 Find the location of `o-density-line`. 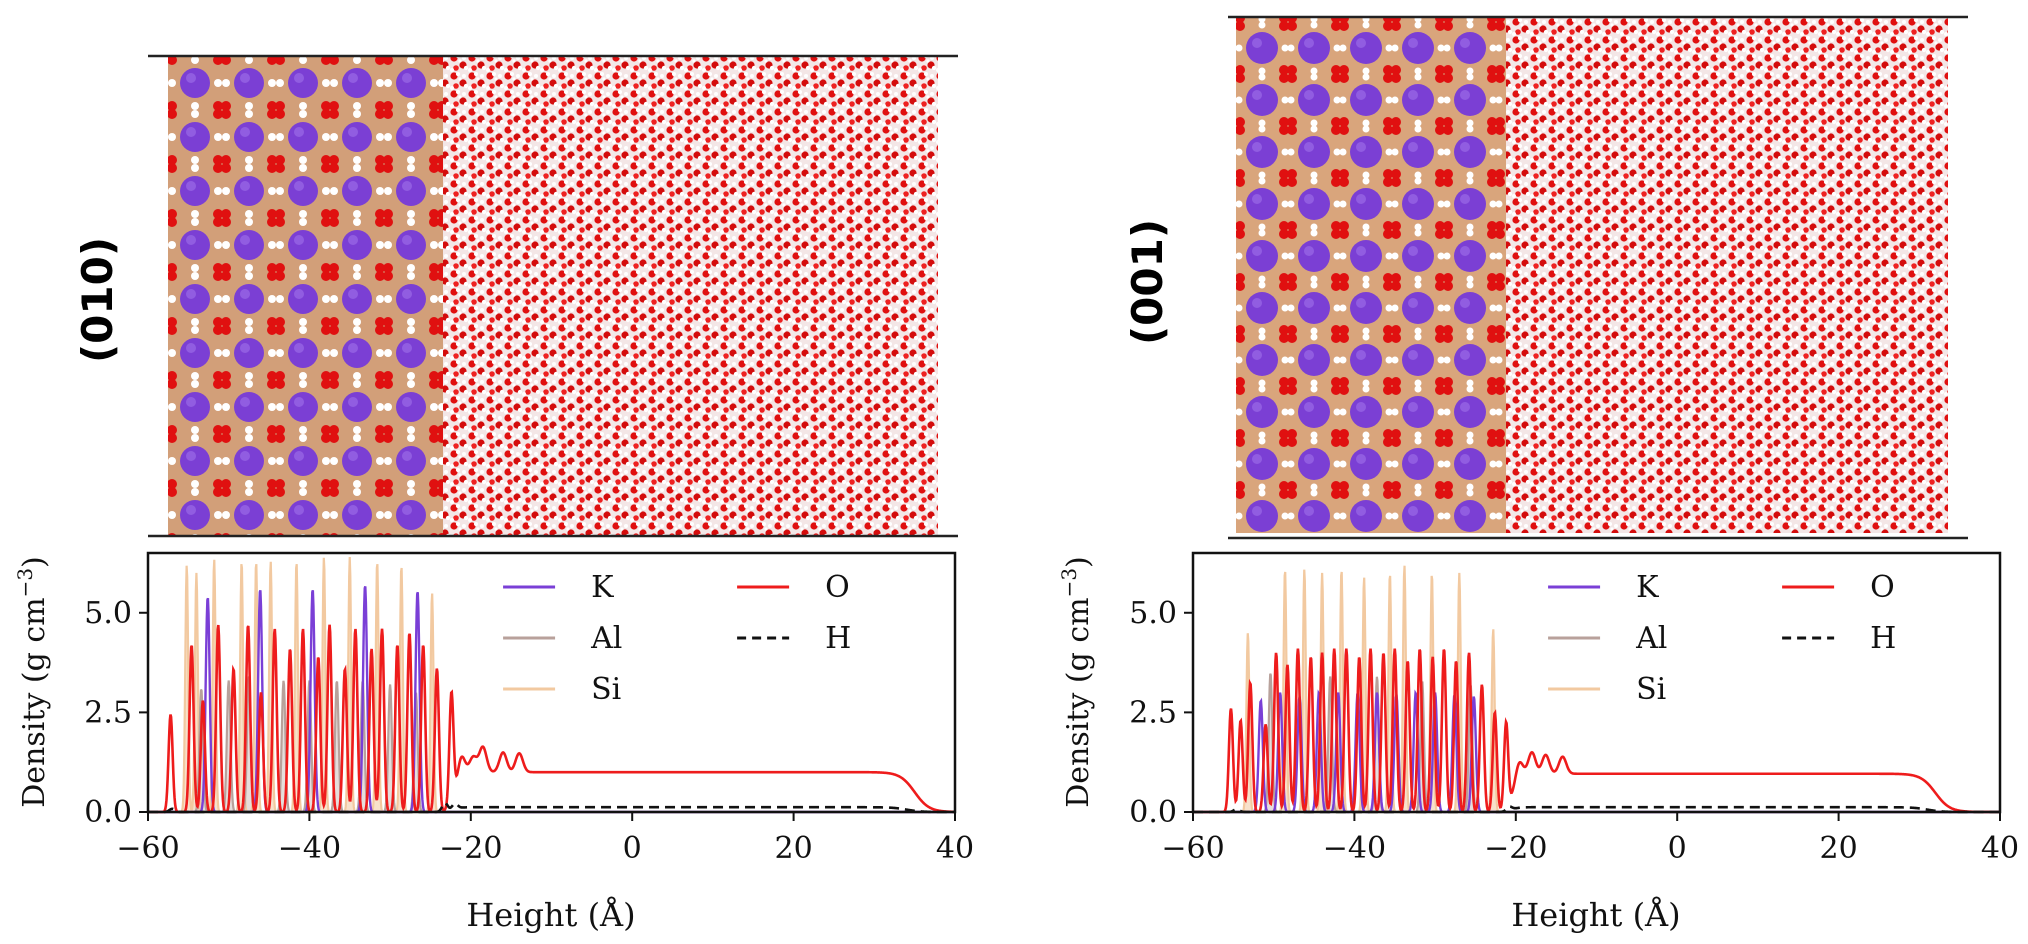

o-density-line is located at coordinates (1596, 731).